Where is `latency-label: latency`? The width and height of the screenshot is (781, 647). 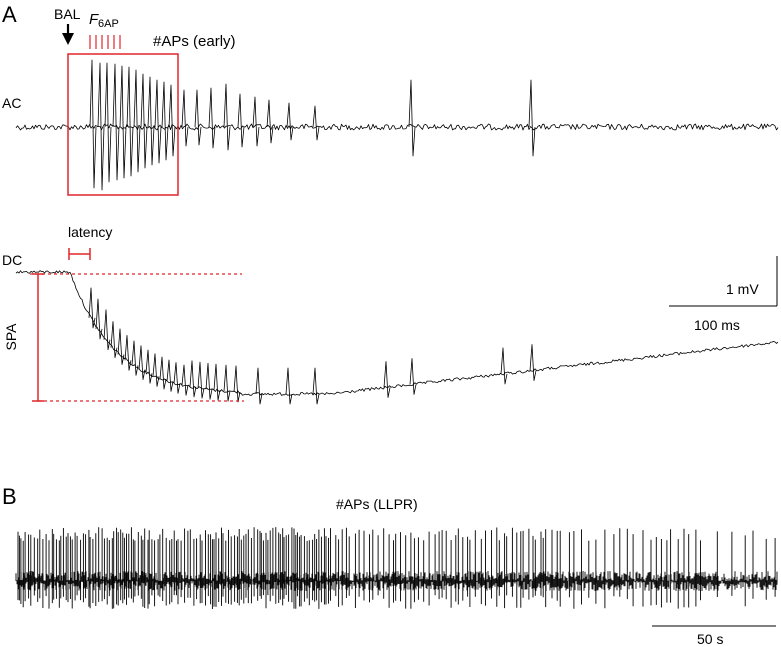 latency-label: latency is located at coordinates (90, 232).